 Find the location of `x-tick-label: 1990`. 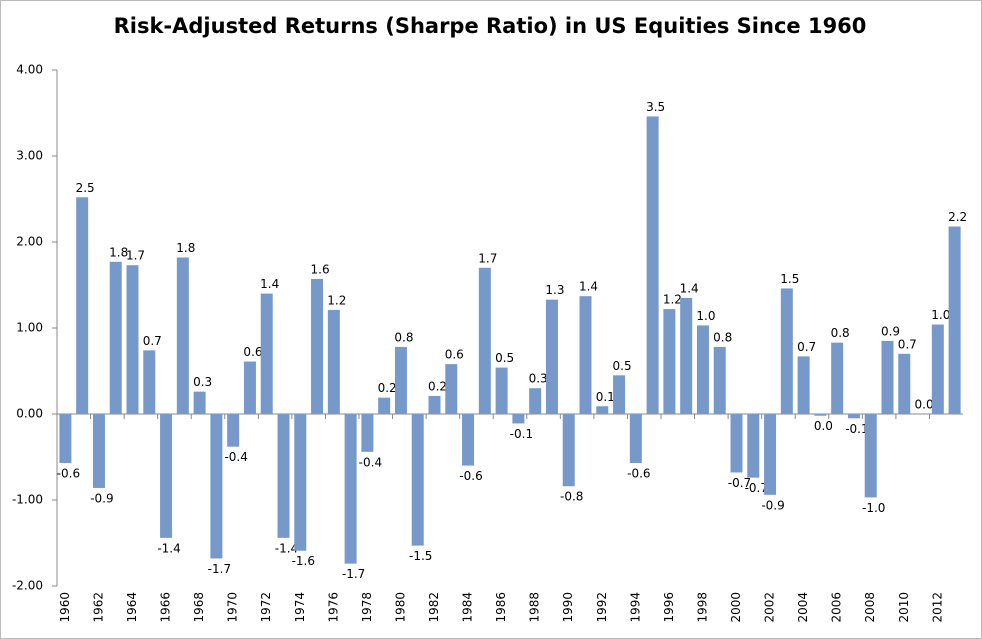

x-tick-label: 1990 is located at coordinates (568, 607).